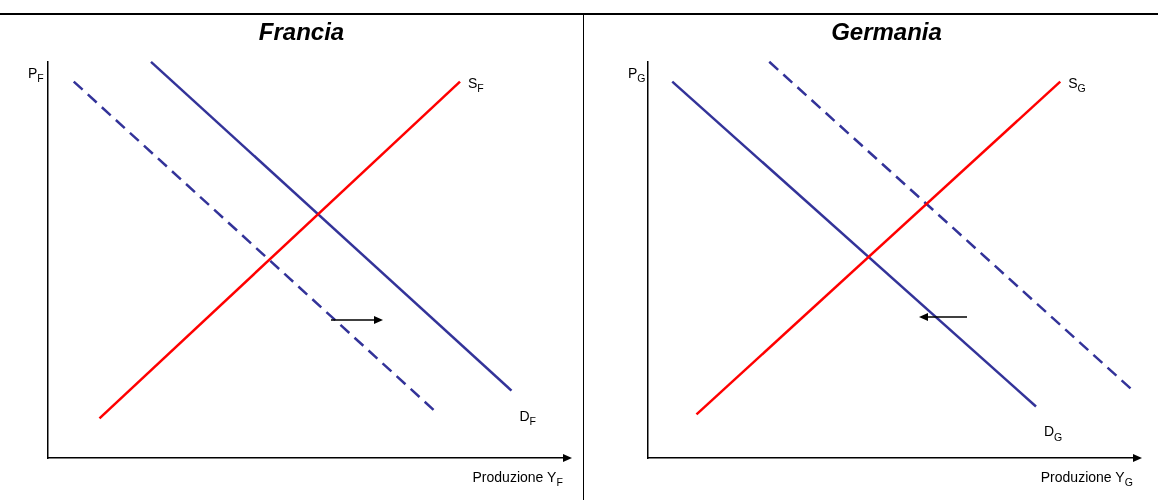 The image size is (1158, 500). What do you see at coordinates (886, 32) in the screenshot?
I see `chart-title: Germania` at bounding box center [886, 32].